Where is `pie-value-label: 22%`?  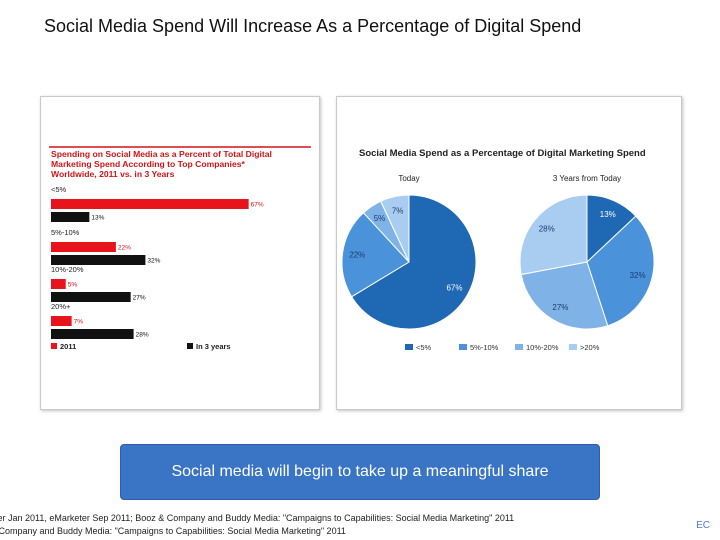 pie-value-label: 22% is located at coordinates (357, 255).